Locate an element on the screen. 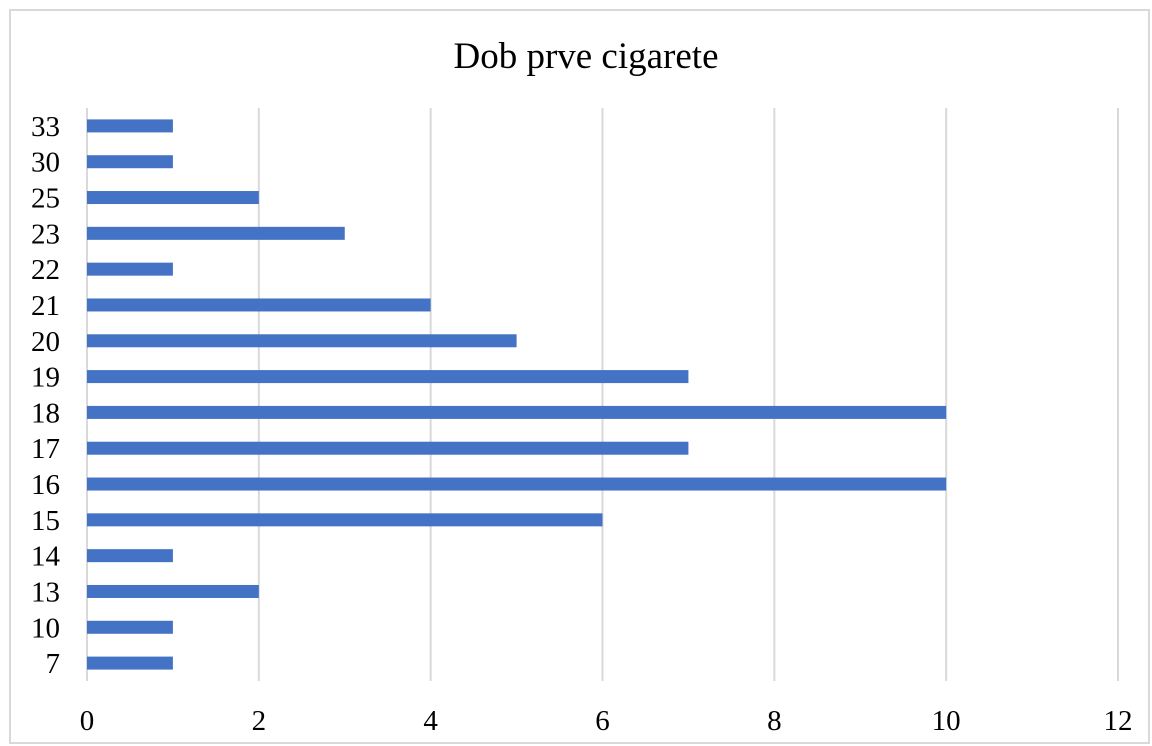  y-tick-label: 22 is located at coordinates (45, 270).